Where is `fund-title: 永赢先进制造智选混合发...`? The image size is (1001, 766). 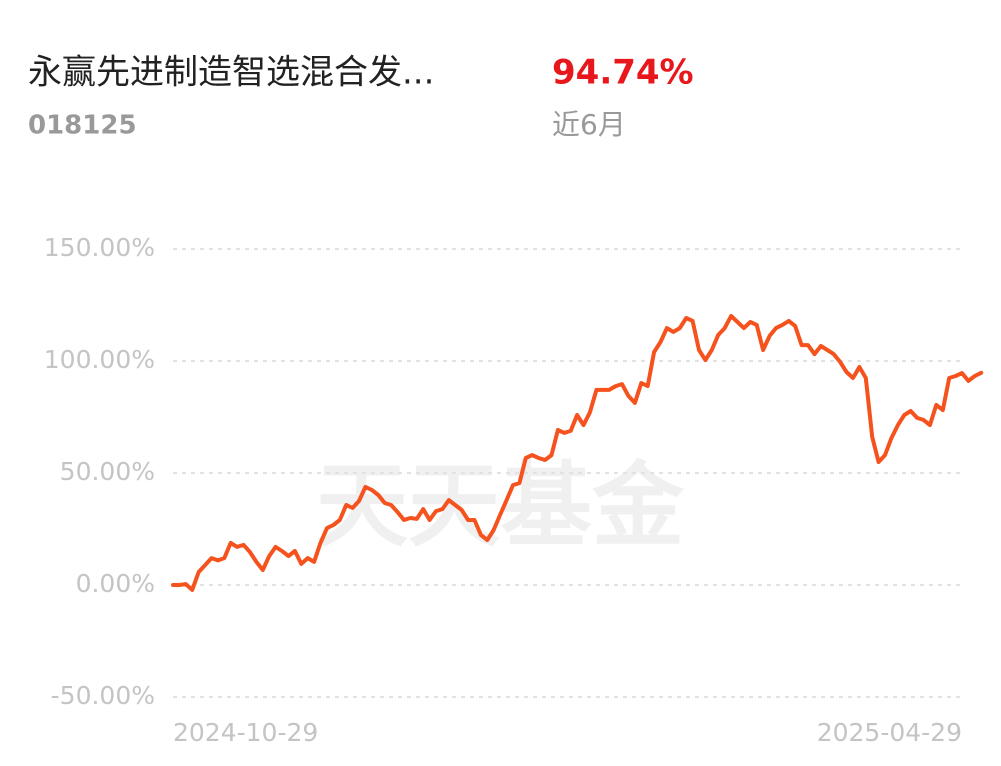
fund-title: 永赢先进制造智选混合发... is located at coordinates (231, 73).